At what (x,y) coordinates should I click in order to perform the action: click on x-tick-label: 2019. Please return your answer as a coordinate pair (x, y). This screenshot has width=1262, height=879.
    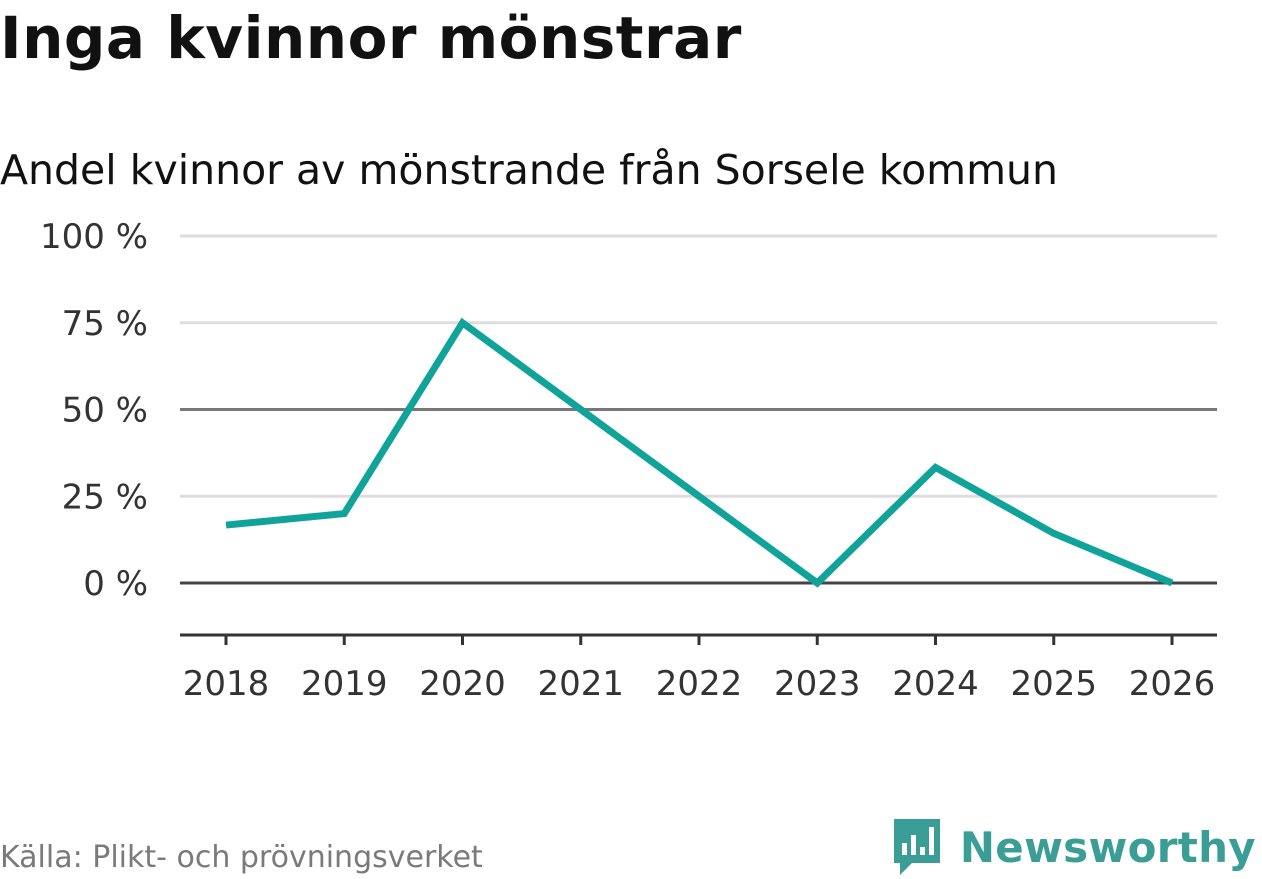
    Looking at the image, I should click on (344, 684).